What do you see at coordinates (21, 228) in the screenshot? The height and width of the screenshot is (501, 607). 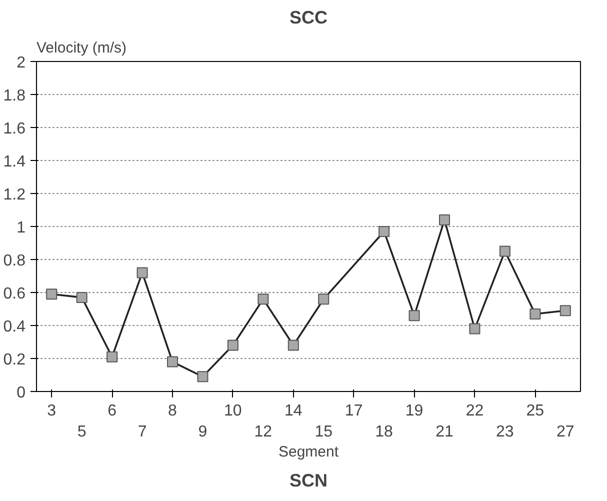 I see `y-tick-label: 1` at bounding box center [21, 228].